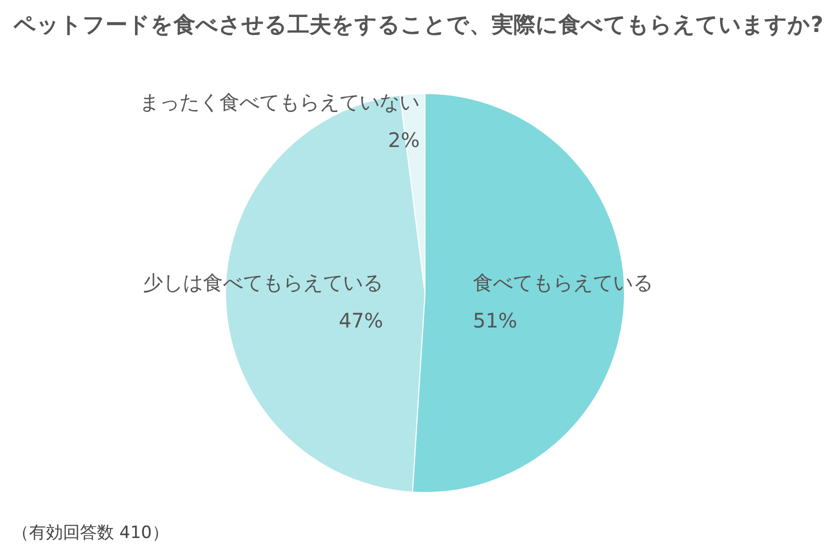 Image resolution: width=837 pixels, height=558 pixels. I want to click on text: （有効回答数 410）, so click(90, 533).